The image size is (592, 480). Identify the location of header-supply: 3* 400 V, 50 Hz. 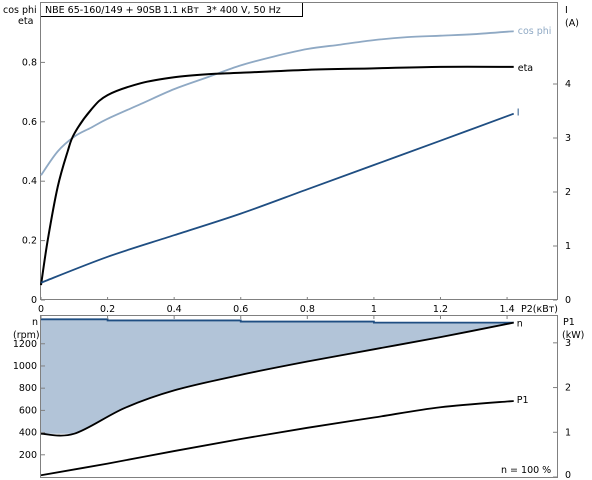
(243, 10).